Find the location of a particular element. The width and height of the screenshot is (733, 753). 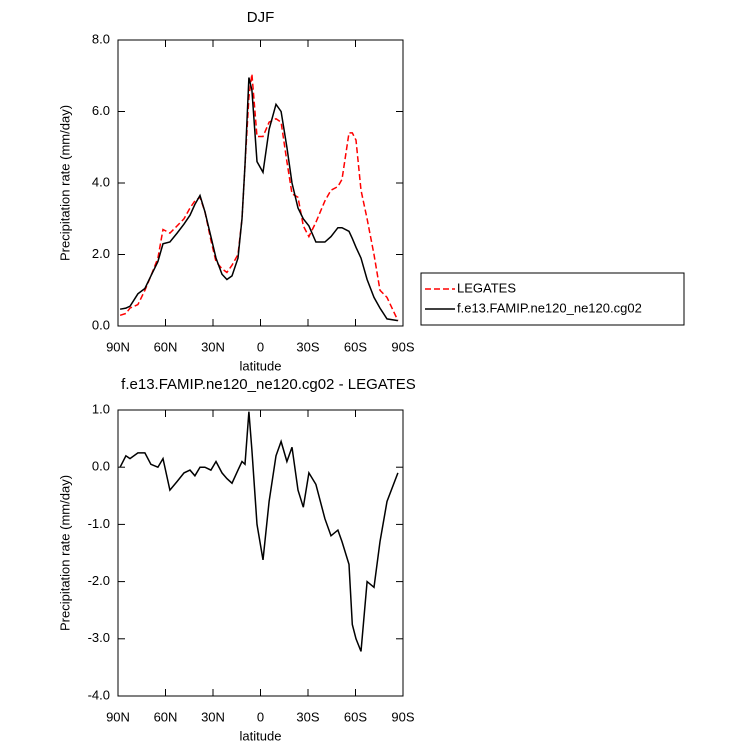

legend-label: LEGATES is located at coordinates (486, 287).